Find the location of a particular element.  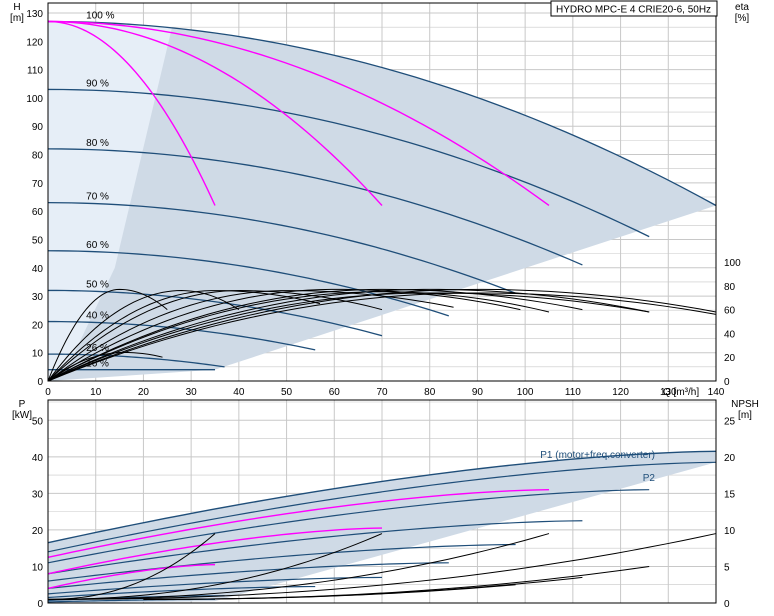

top-y-tick-label: 50 is located at coordinates (38, 240).